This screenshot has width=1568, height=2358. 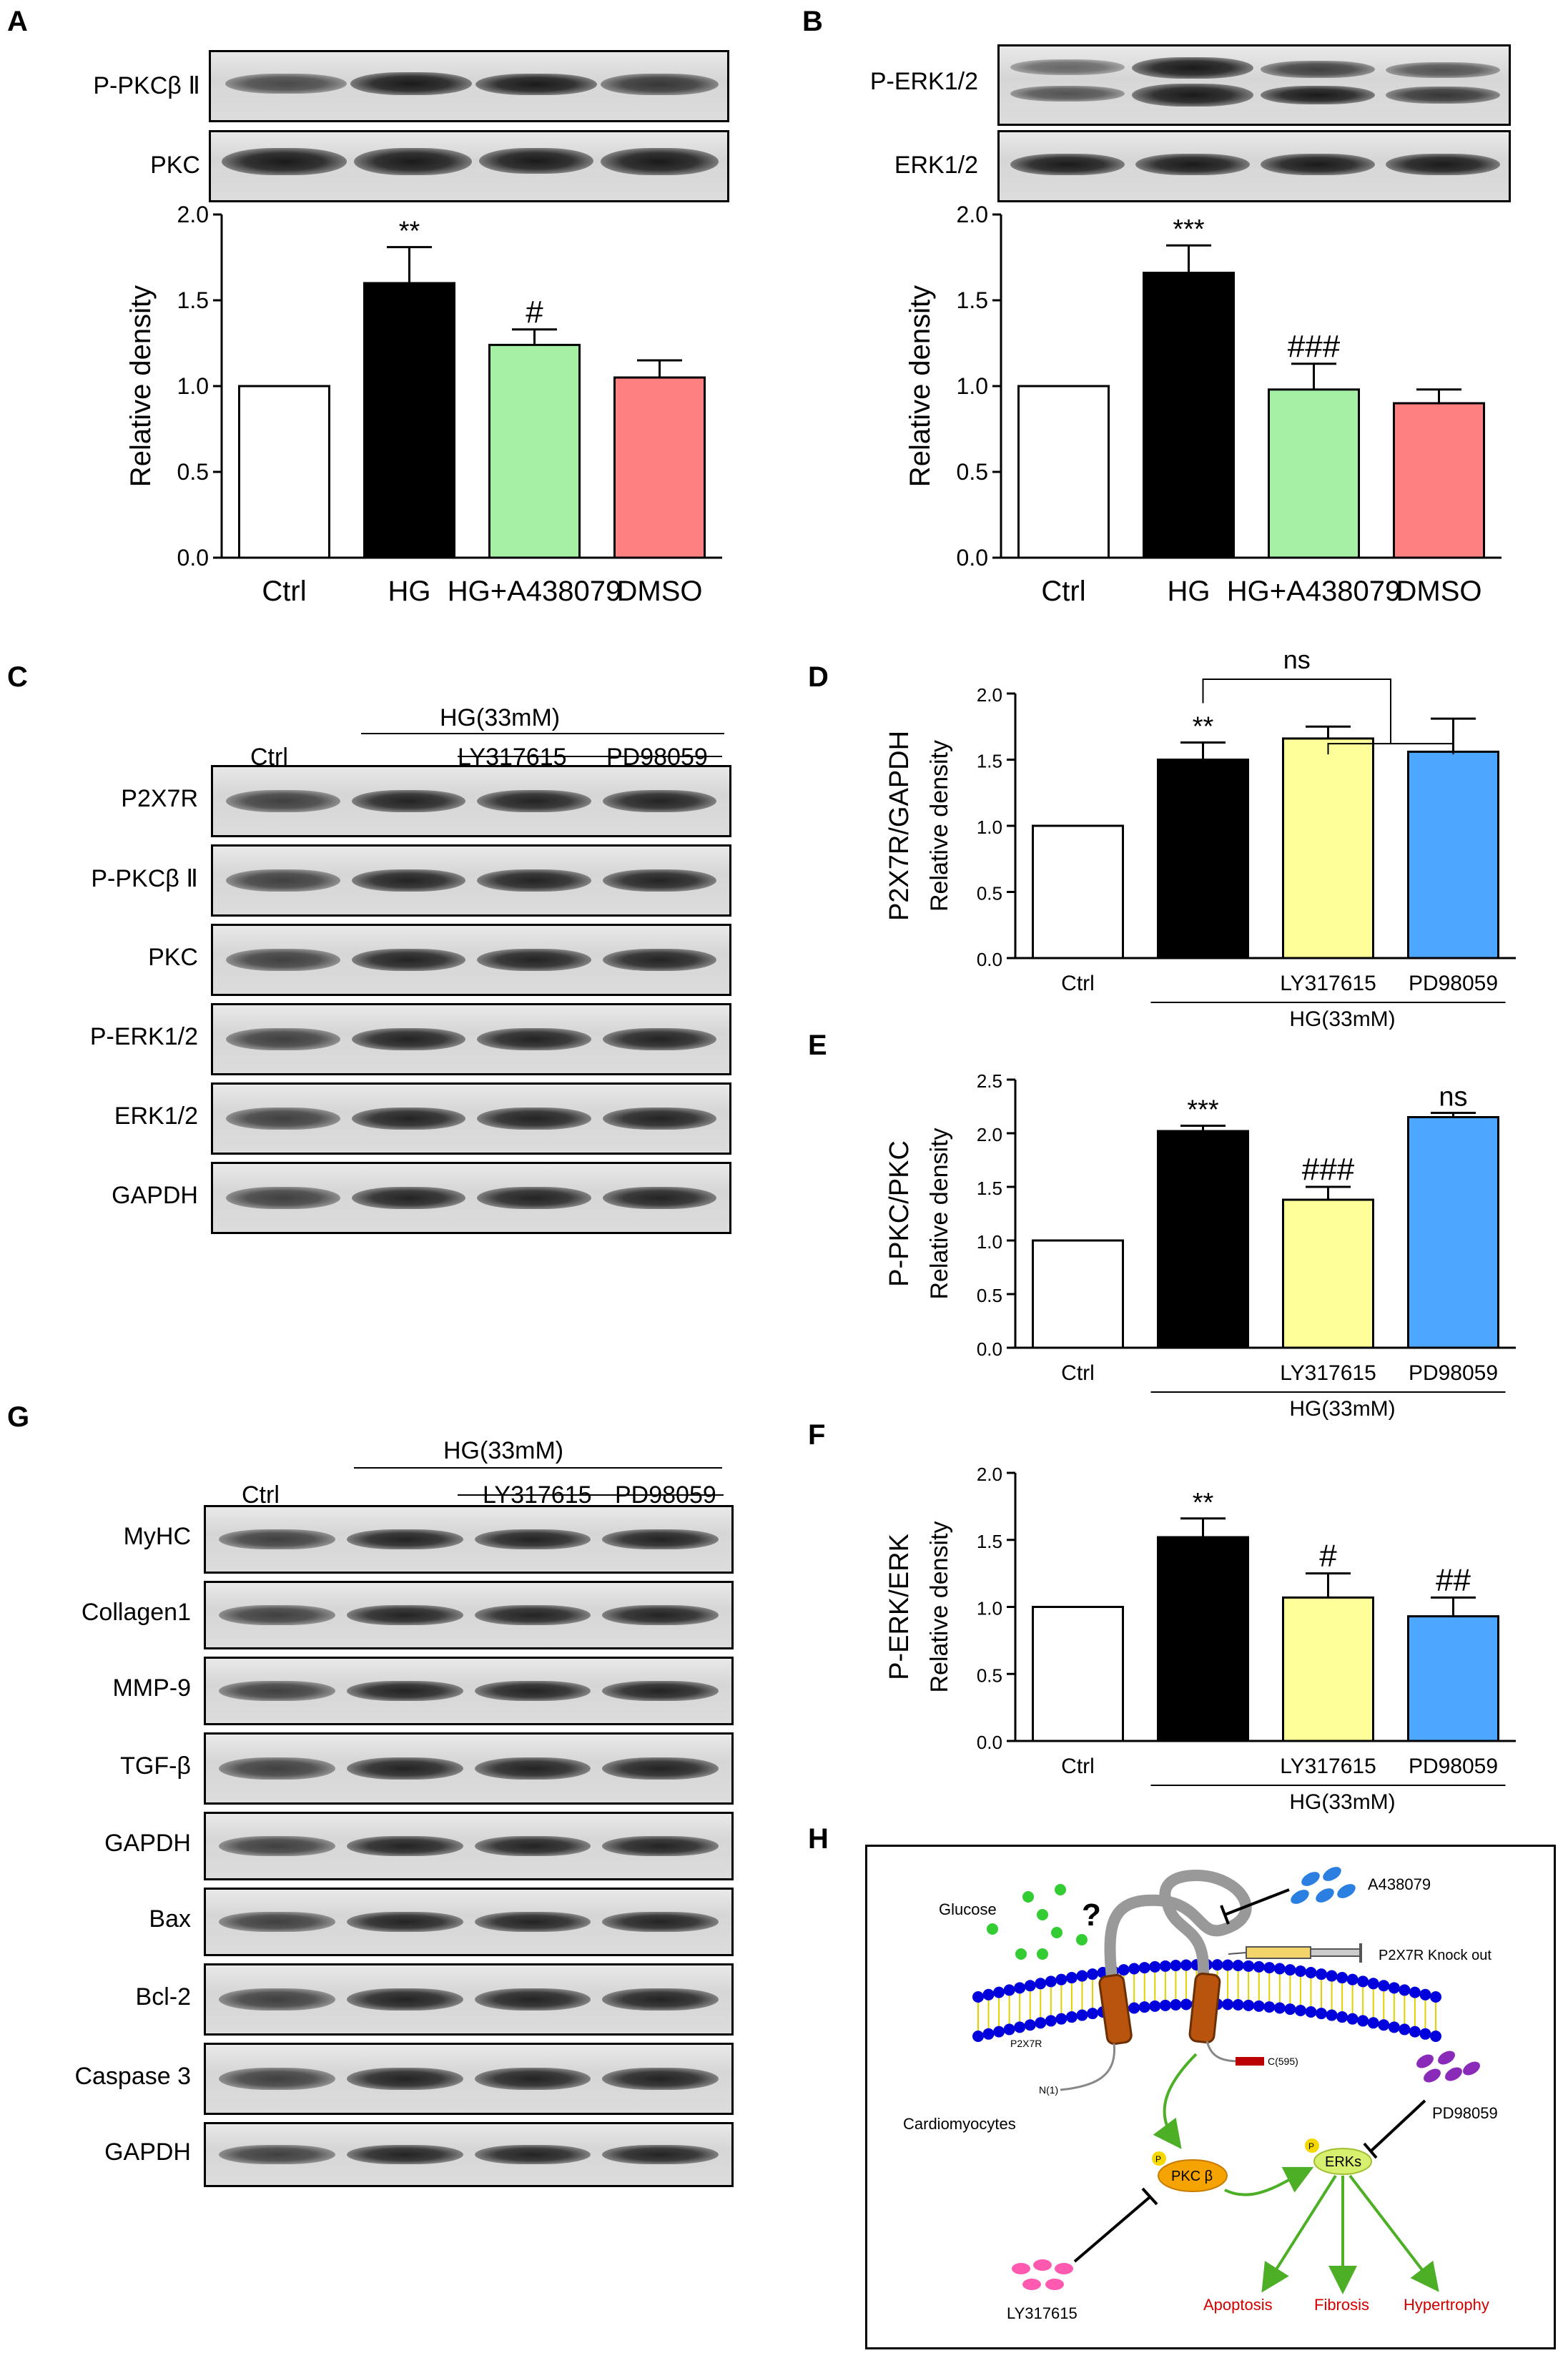 What do you see at coordinates (1295, 1953) in the screenshot?
I see `syringe-icon` at bounding box center [1295, 1953].